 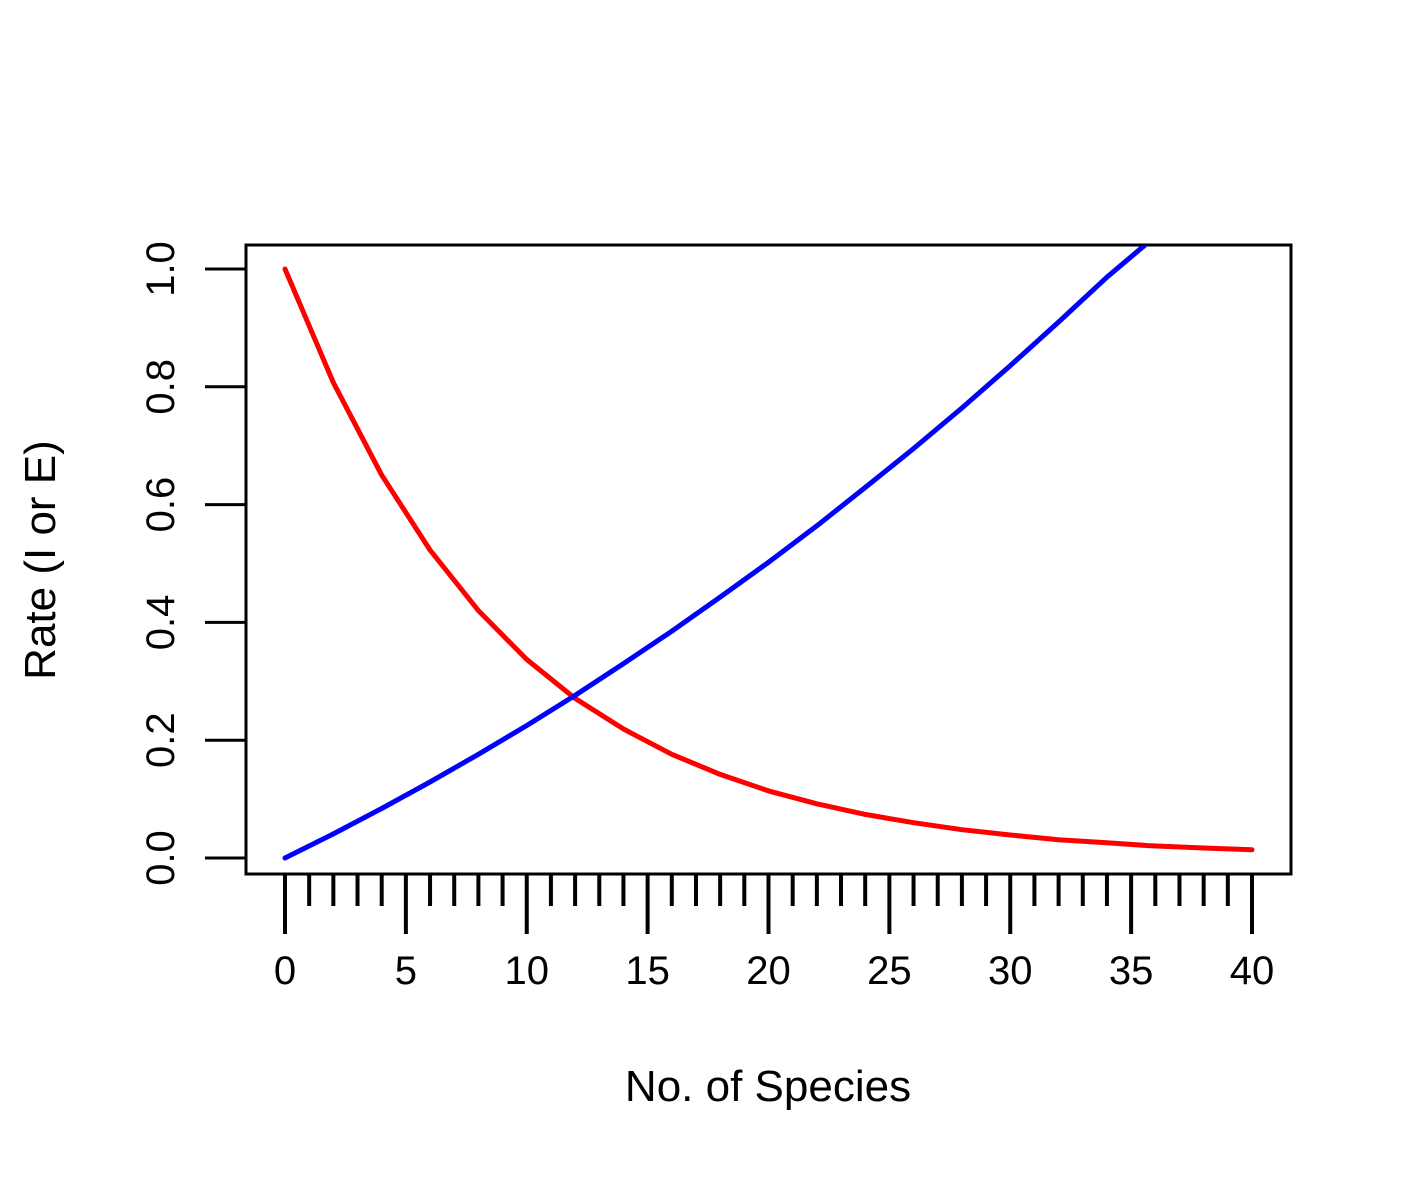 What do you see at coordinates (1131, 971) in the screenshot?
I see `x-tick-label: 35` at bounding box center [1131, 971].